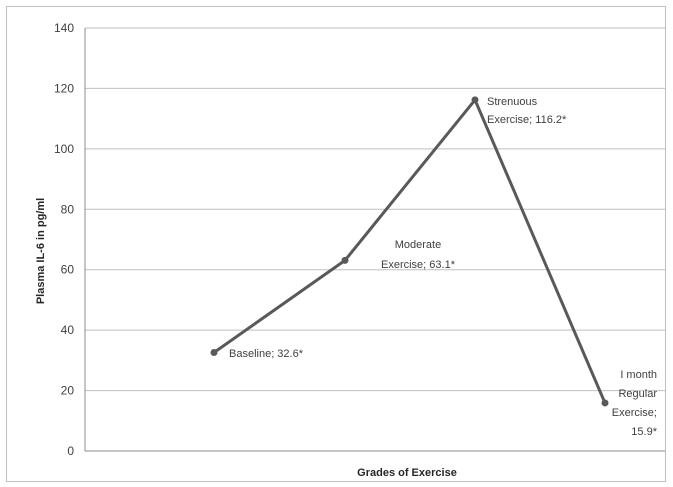  What do you see at coordinates (512, 102) in the screenshot?
I see `data-label-line: Strenuous` at bounding box center [512, 102].